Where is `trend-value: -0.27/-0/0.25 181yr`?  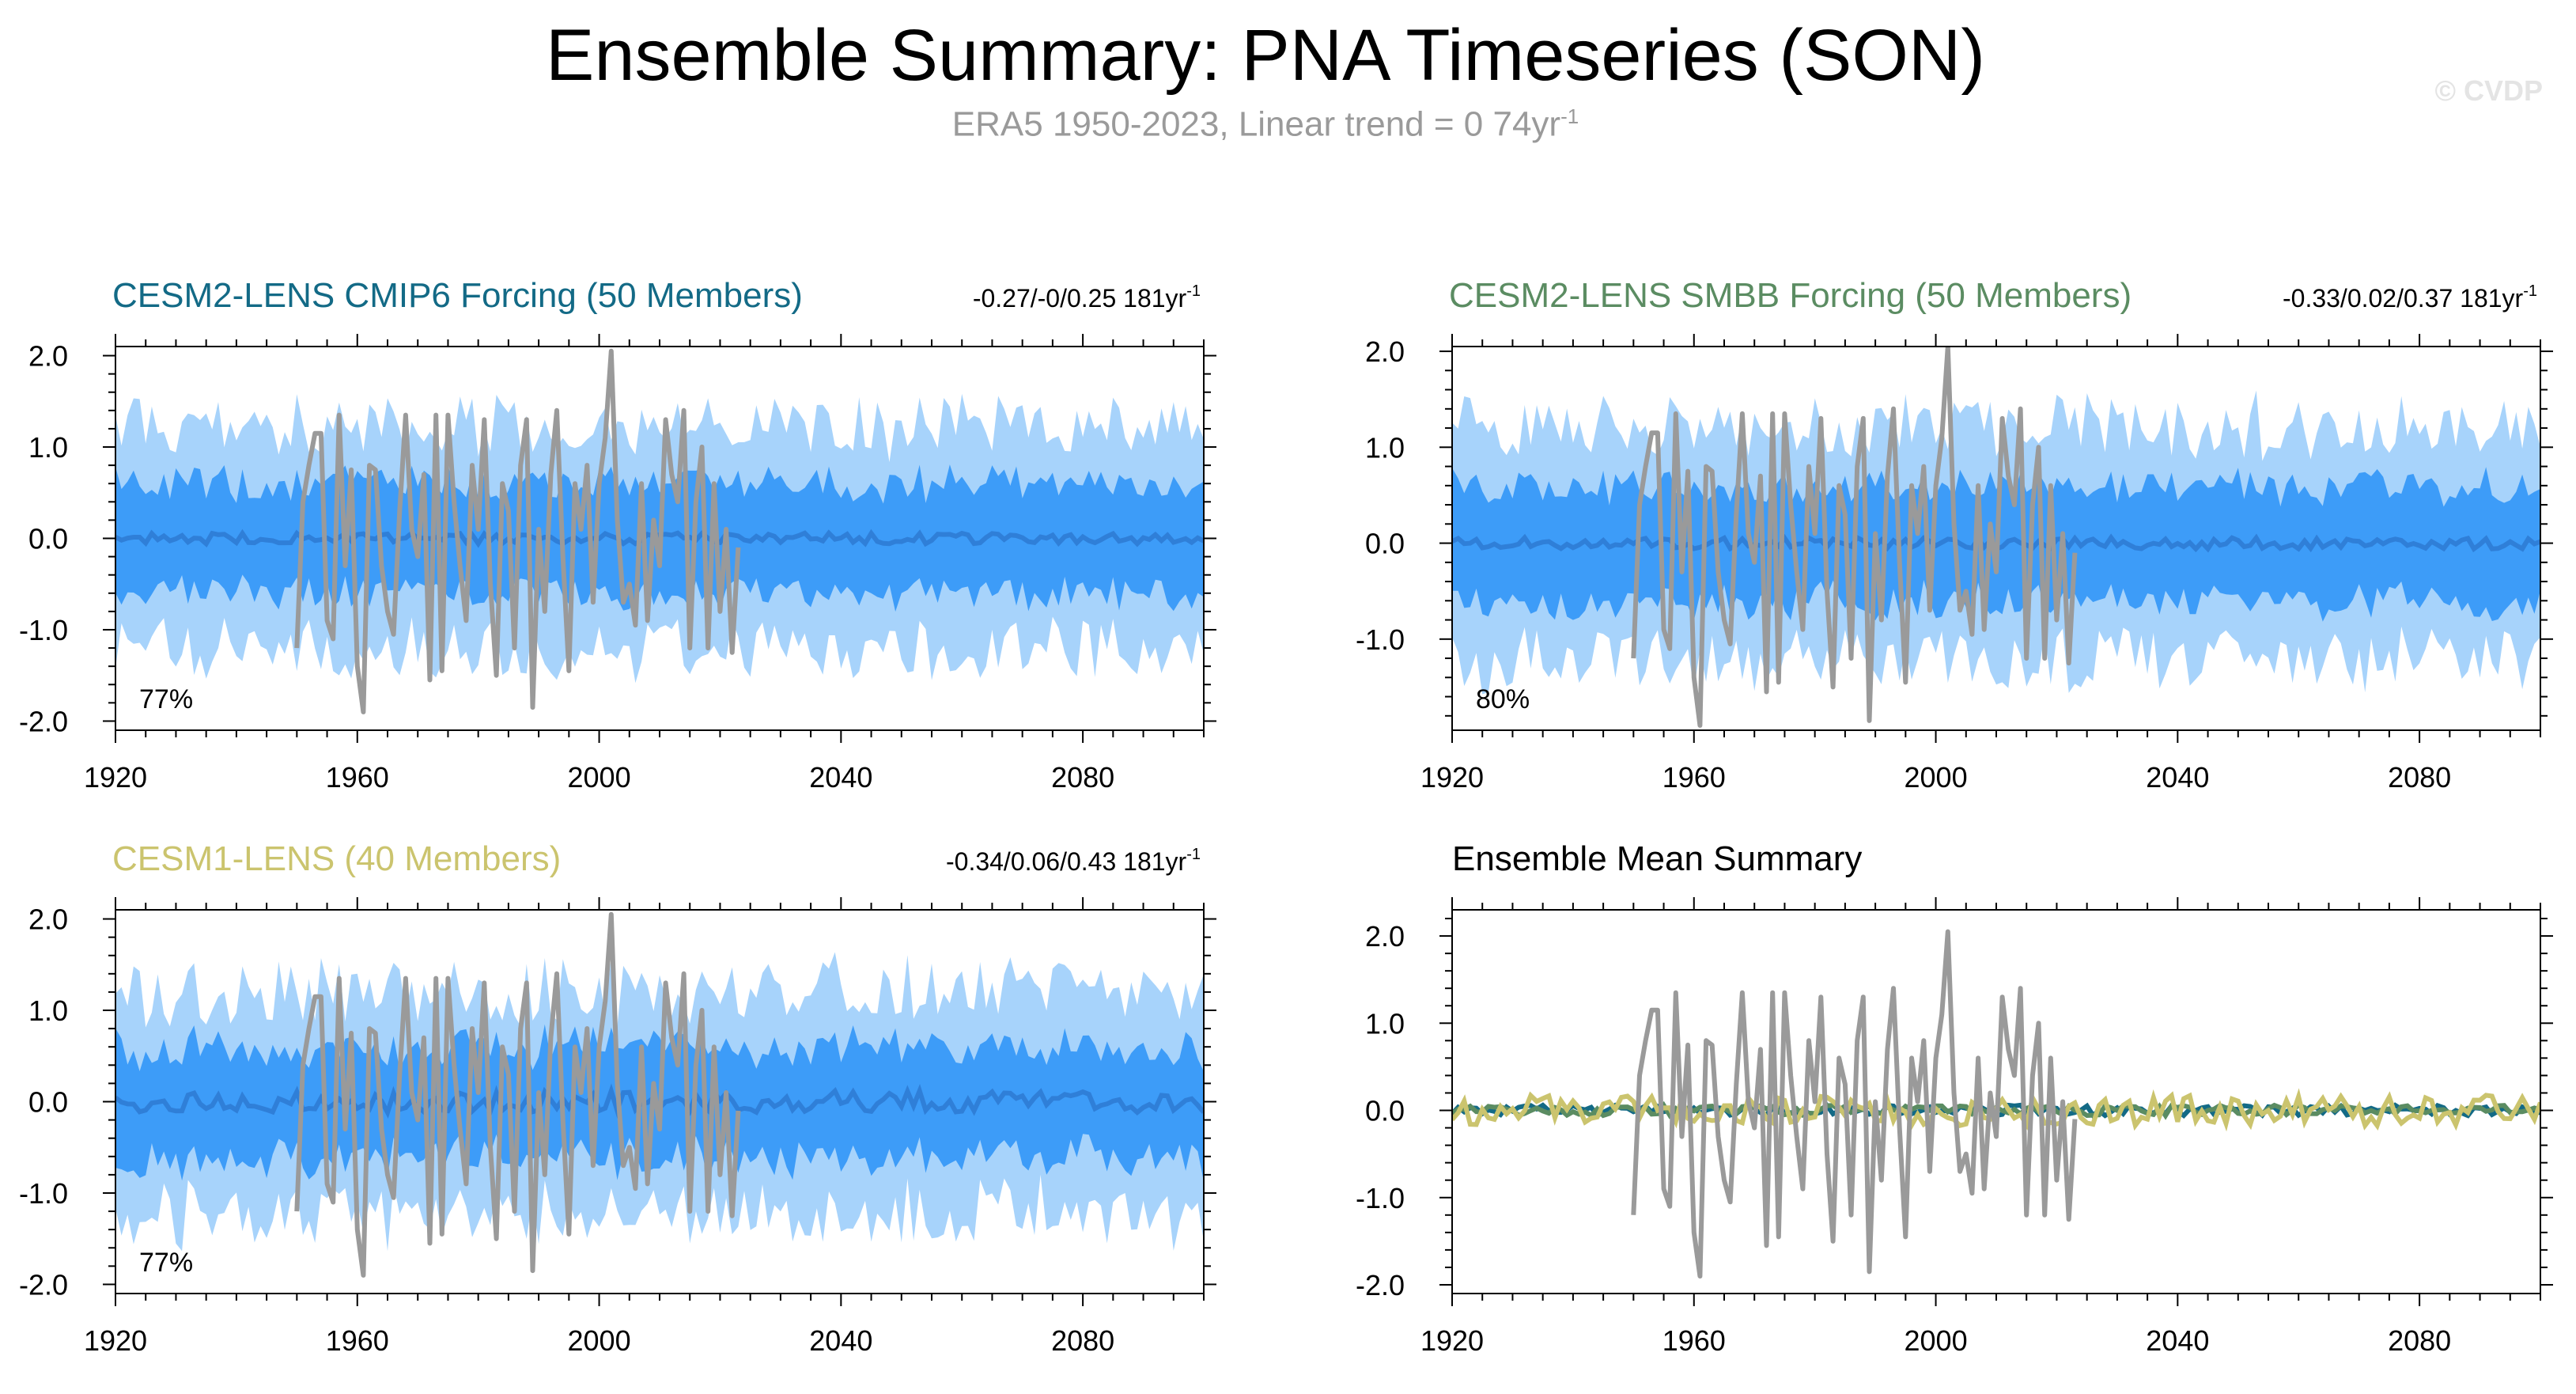
trend-value: -0.27/-0/0.25 181yr is located at coordinates (1080, 298).